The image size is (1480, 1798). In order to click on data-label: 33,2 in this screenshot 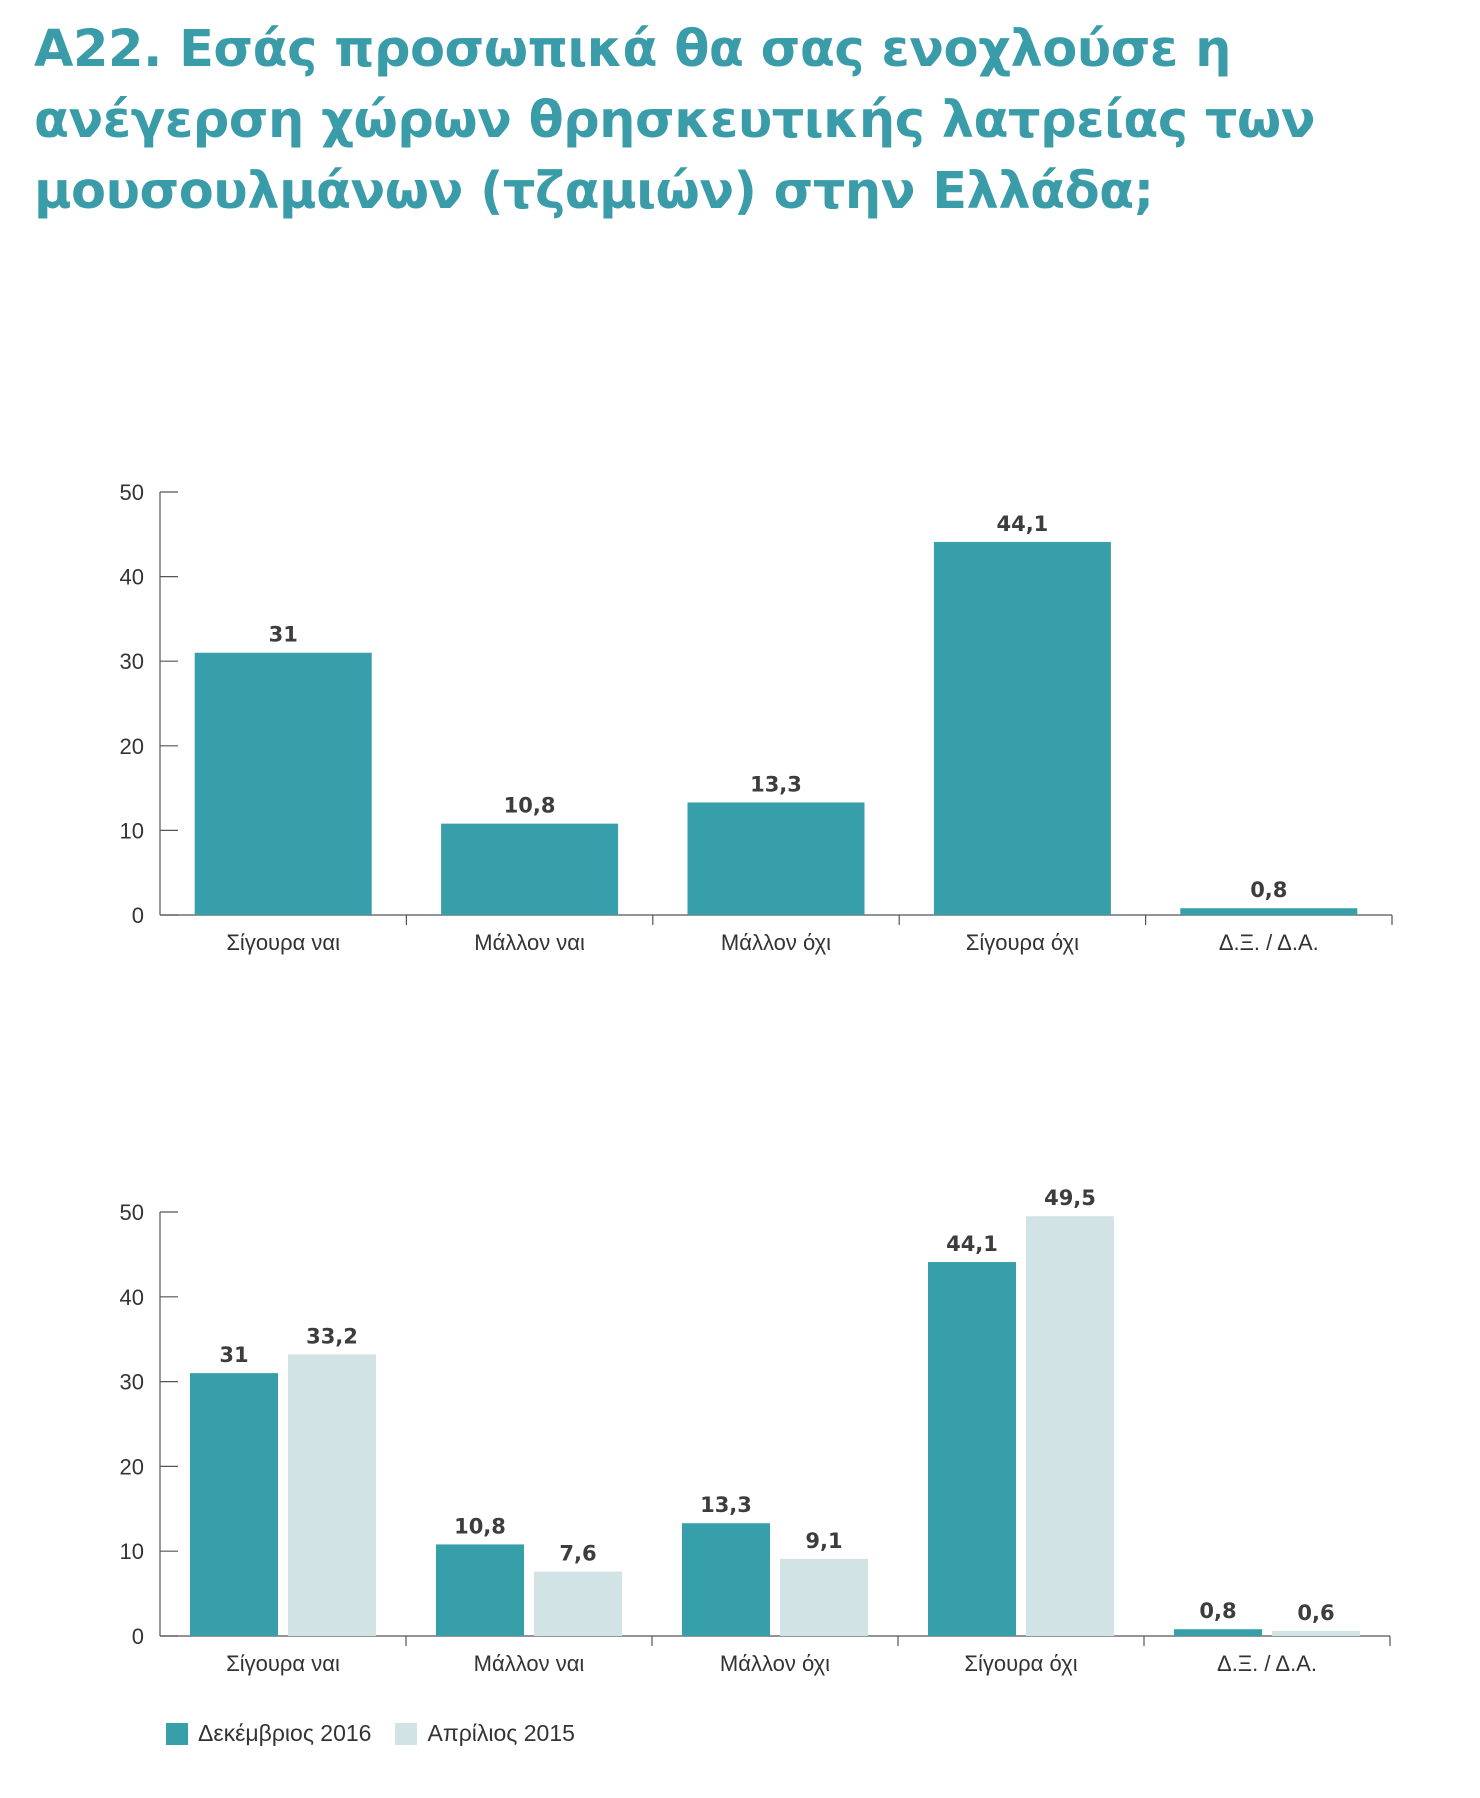, I will do `click(332, 1336)`.